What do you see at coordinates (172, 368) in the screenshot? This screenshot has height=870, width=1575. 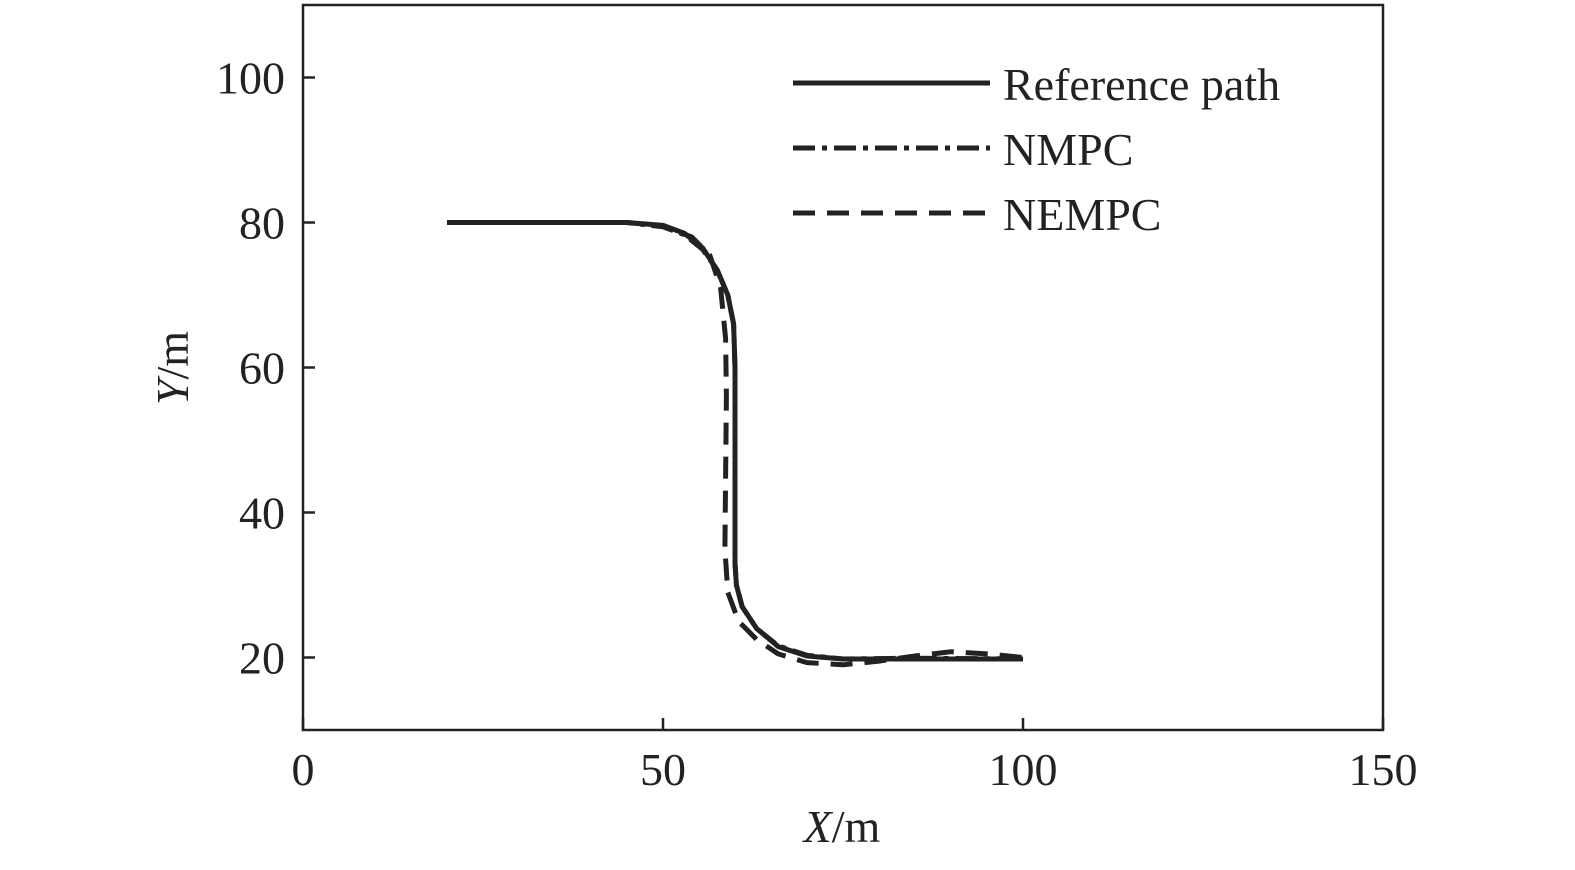 I see `y-axis-title: Y/m` at bounding box center [172, 368].